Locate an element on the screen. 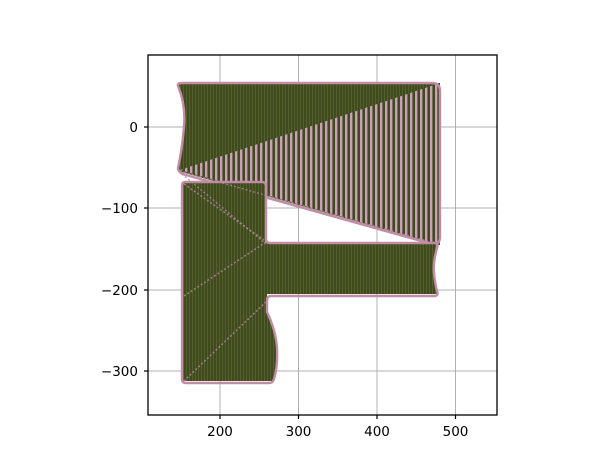 The image size is (614, 460). xticks is located at coordinates (338, 417).